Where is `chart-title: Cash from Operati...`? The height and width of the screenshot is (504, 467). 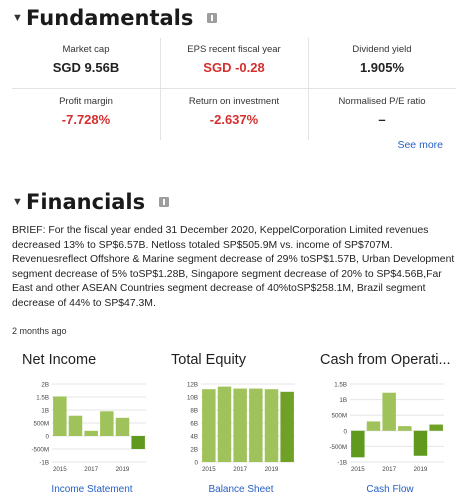 chart-title: Cash from Operati... is located at coordinates (385, 360).